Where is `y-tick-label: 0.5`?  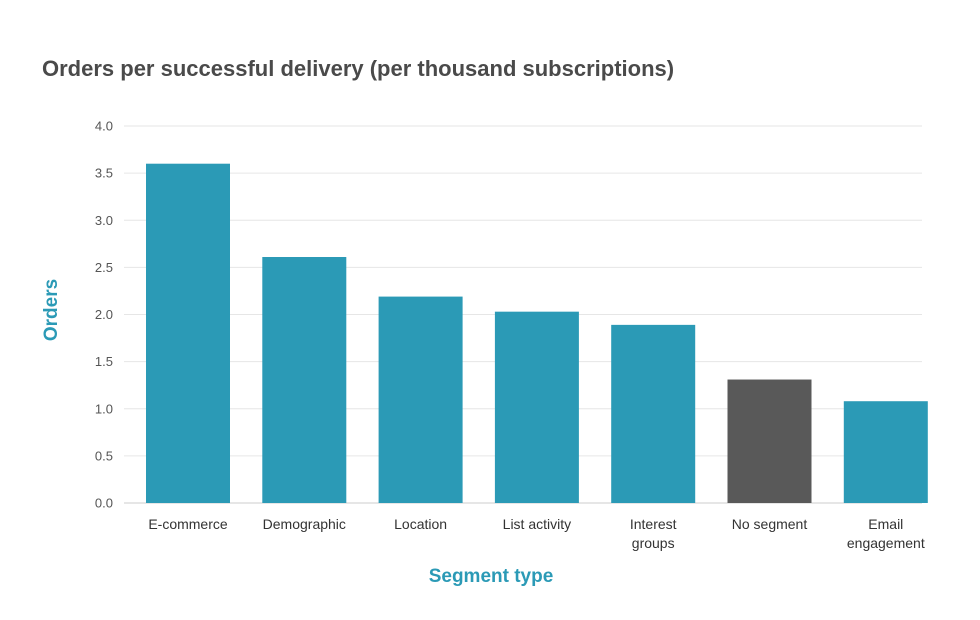 y-tick-label: 0.5 is located at coordinates (104, 455).